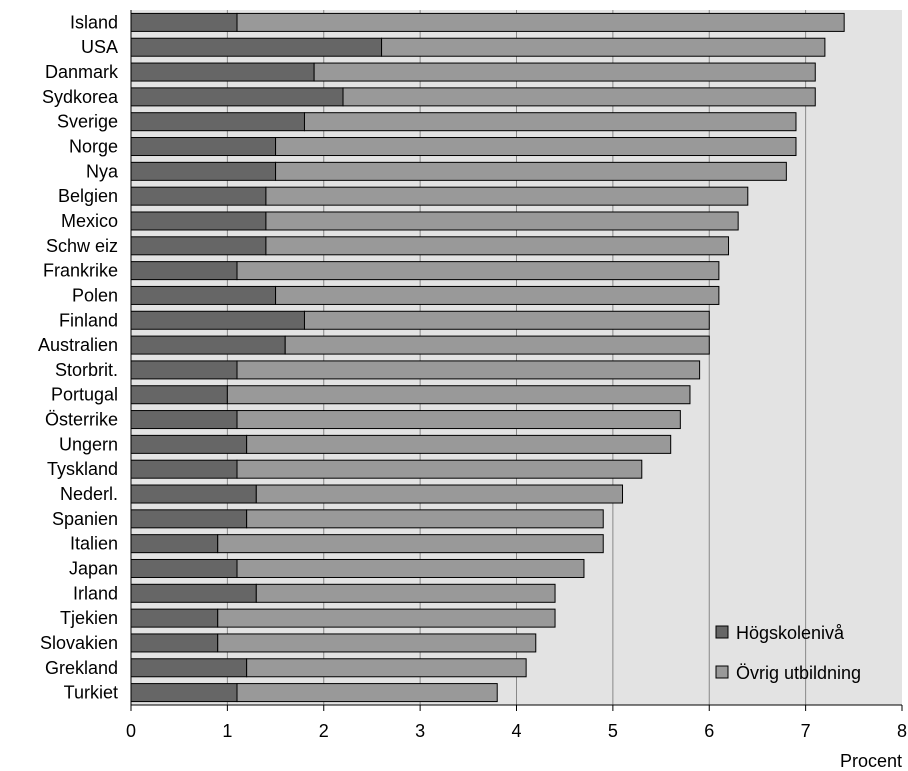 This screenshot has height=771, width=908. What do you see at coordinates (81, 420) in the screenshot?
I see `category-label: Österrike` at bounding box center [81, 420].